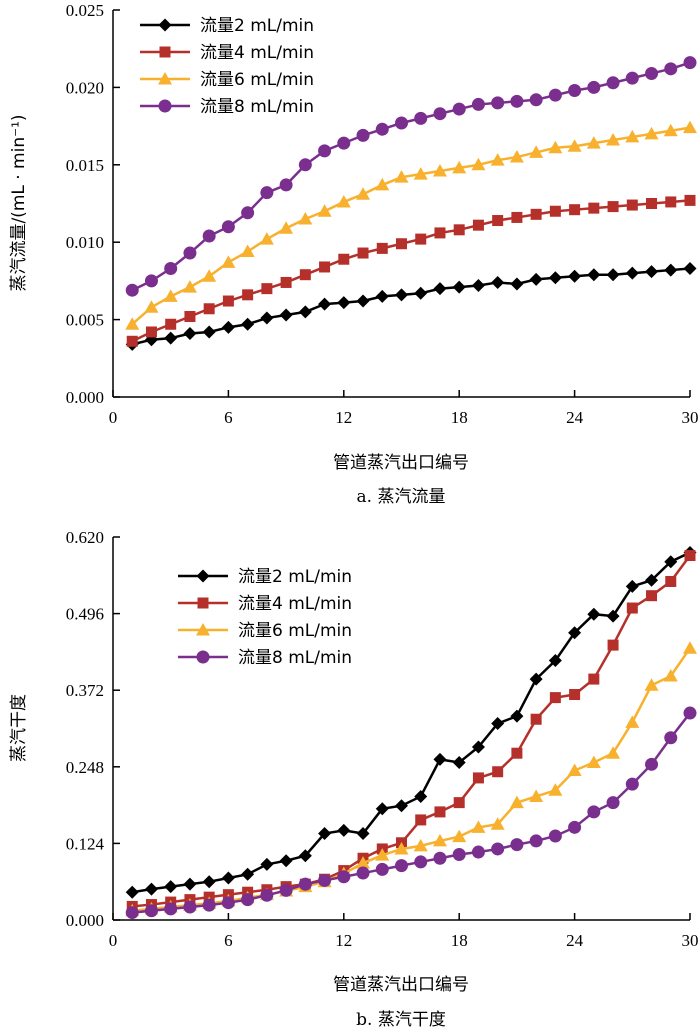  I want to click on y-tick-label: 0.020, so click(85, 87).